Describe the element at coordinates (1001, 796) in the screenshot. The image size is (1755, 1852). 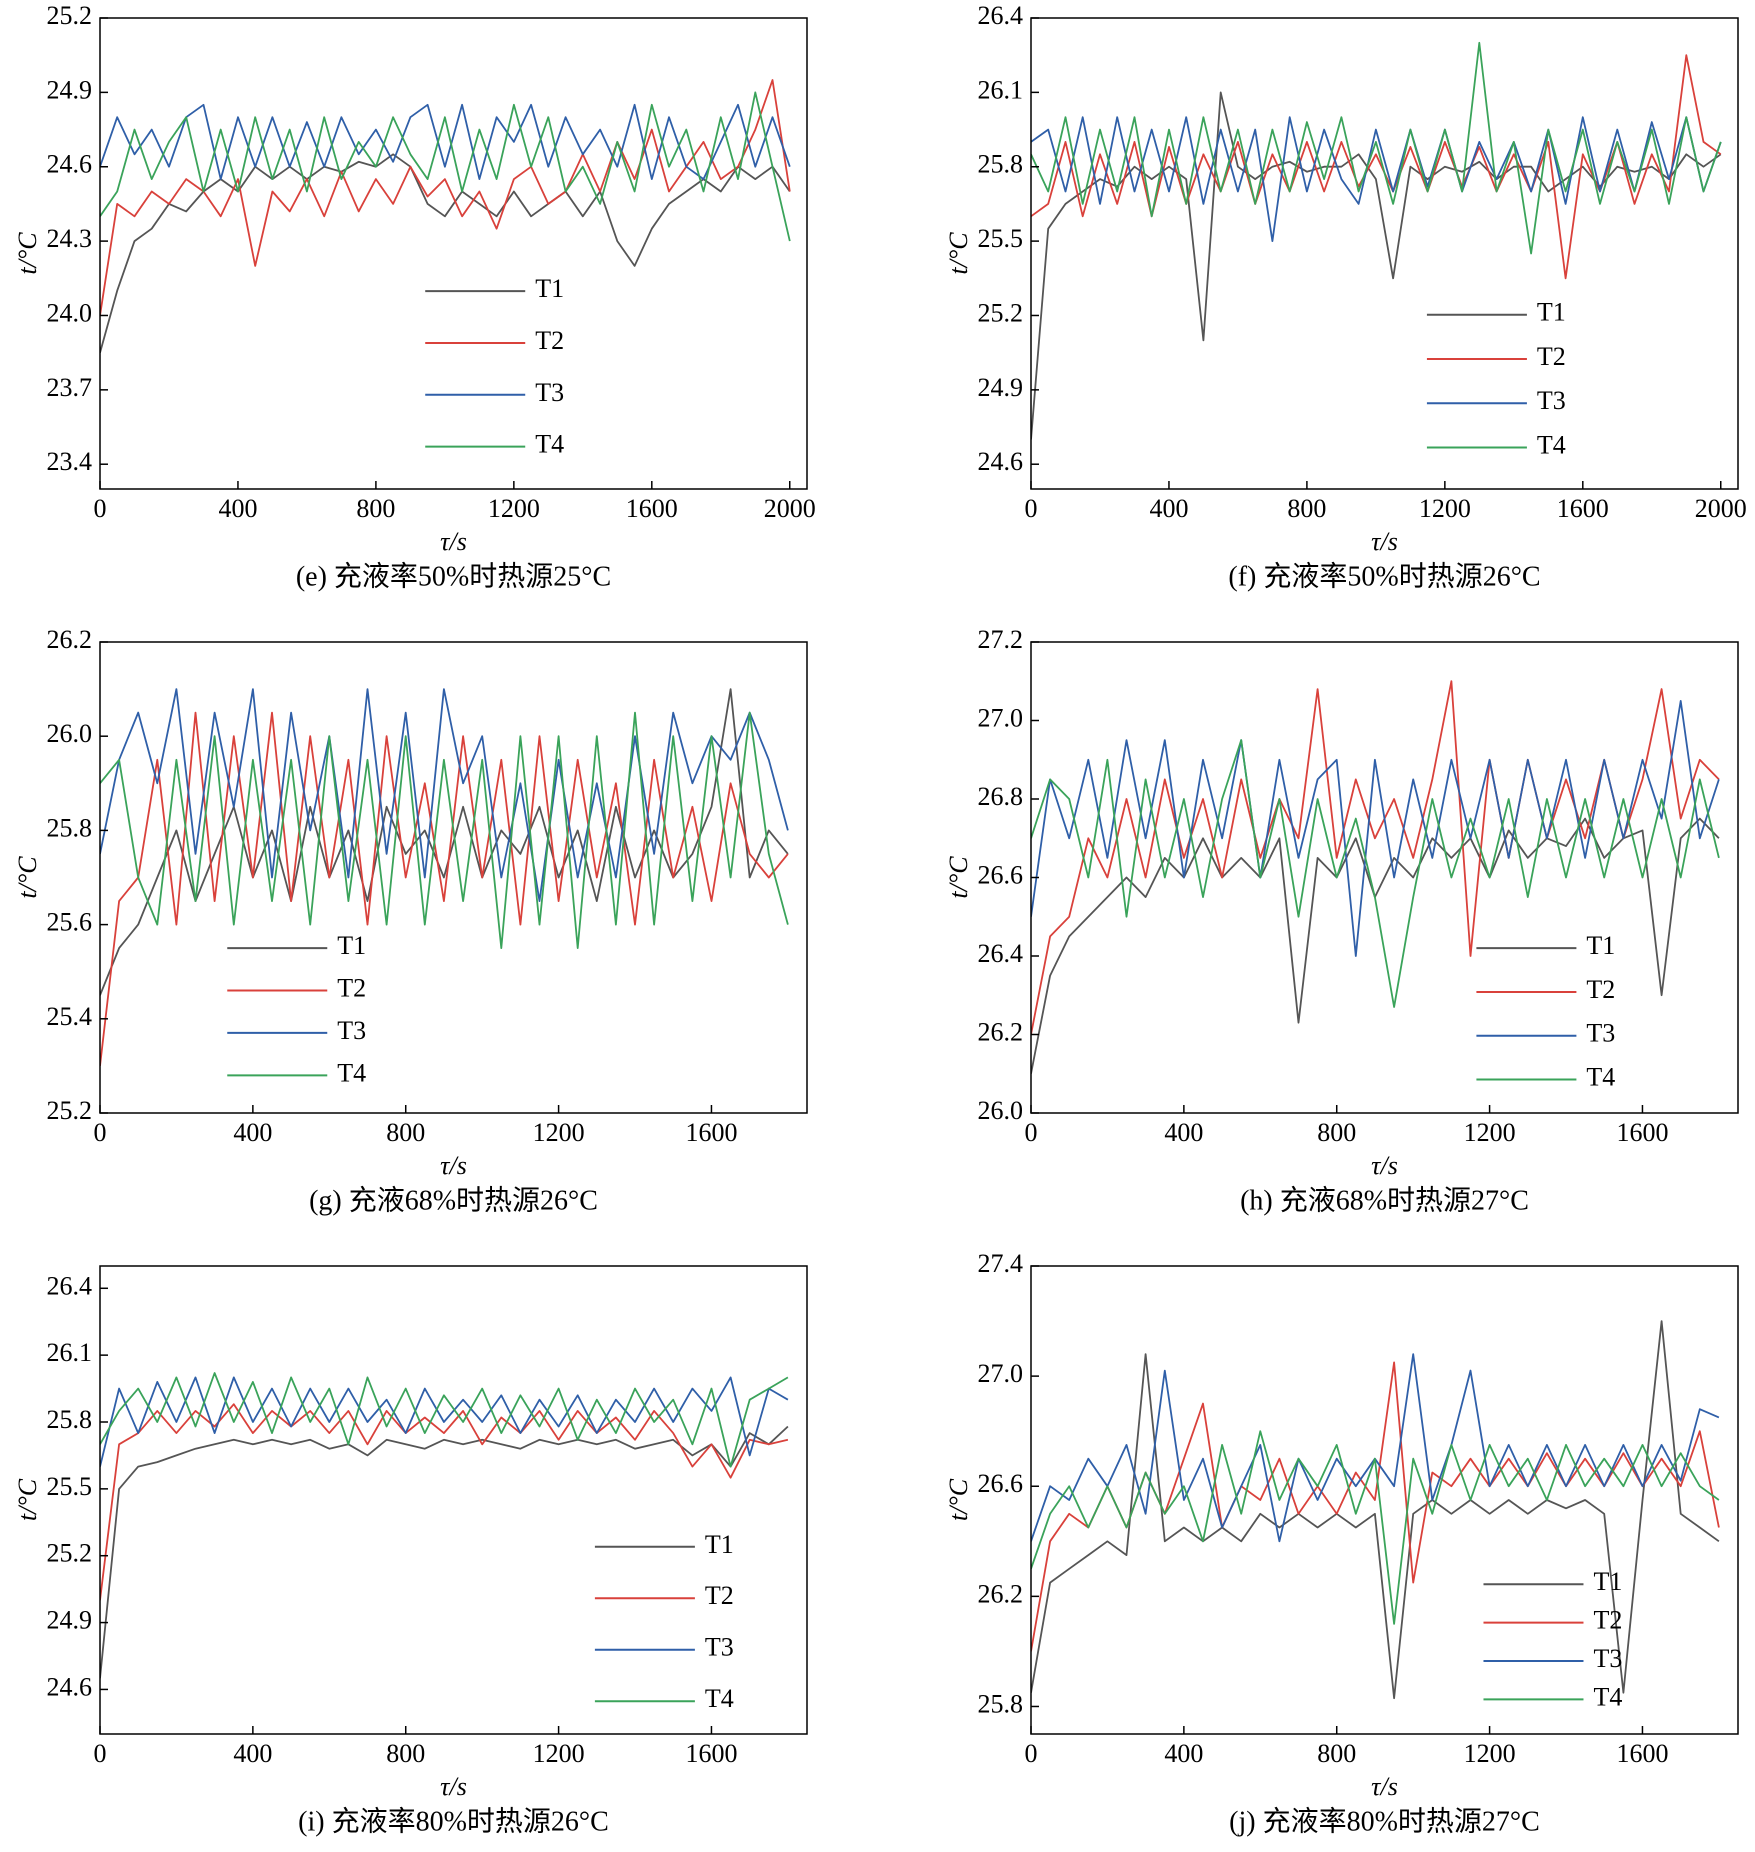
I see `y-tick-label: 26.8` at that location.